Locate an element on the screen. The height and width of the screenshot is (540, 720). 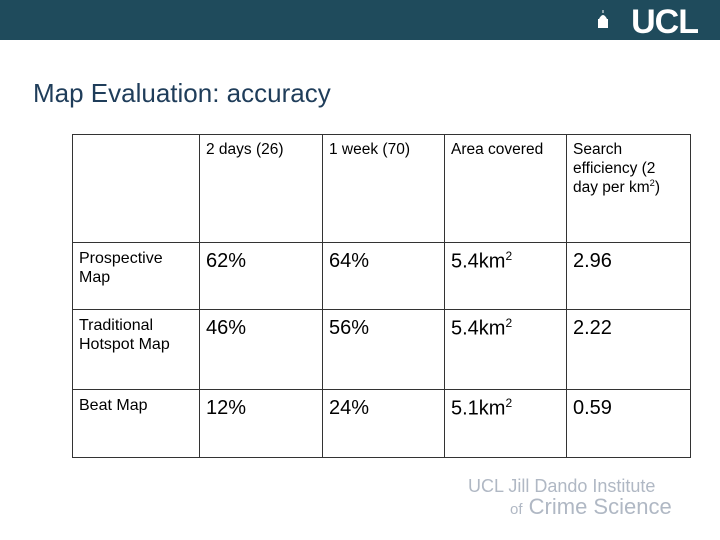
cell-text: 1 week (70) is located at coordinates (369, 149).